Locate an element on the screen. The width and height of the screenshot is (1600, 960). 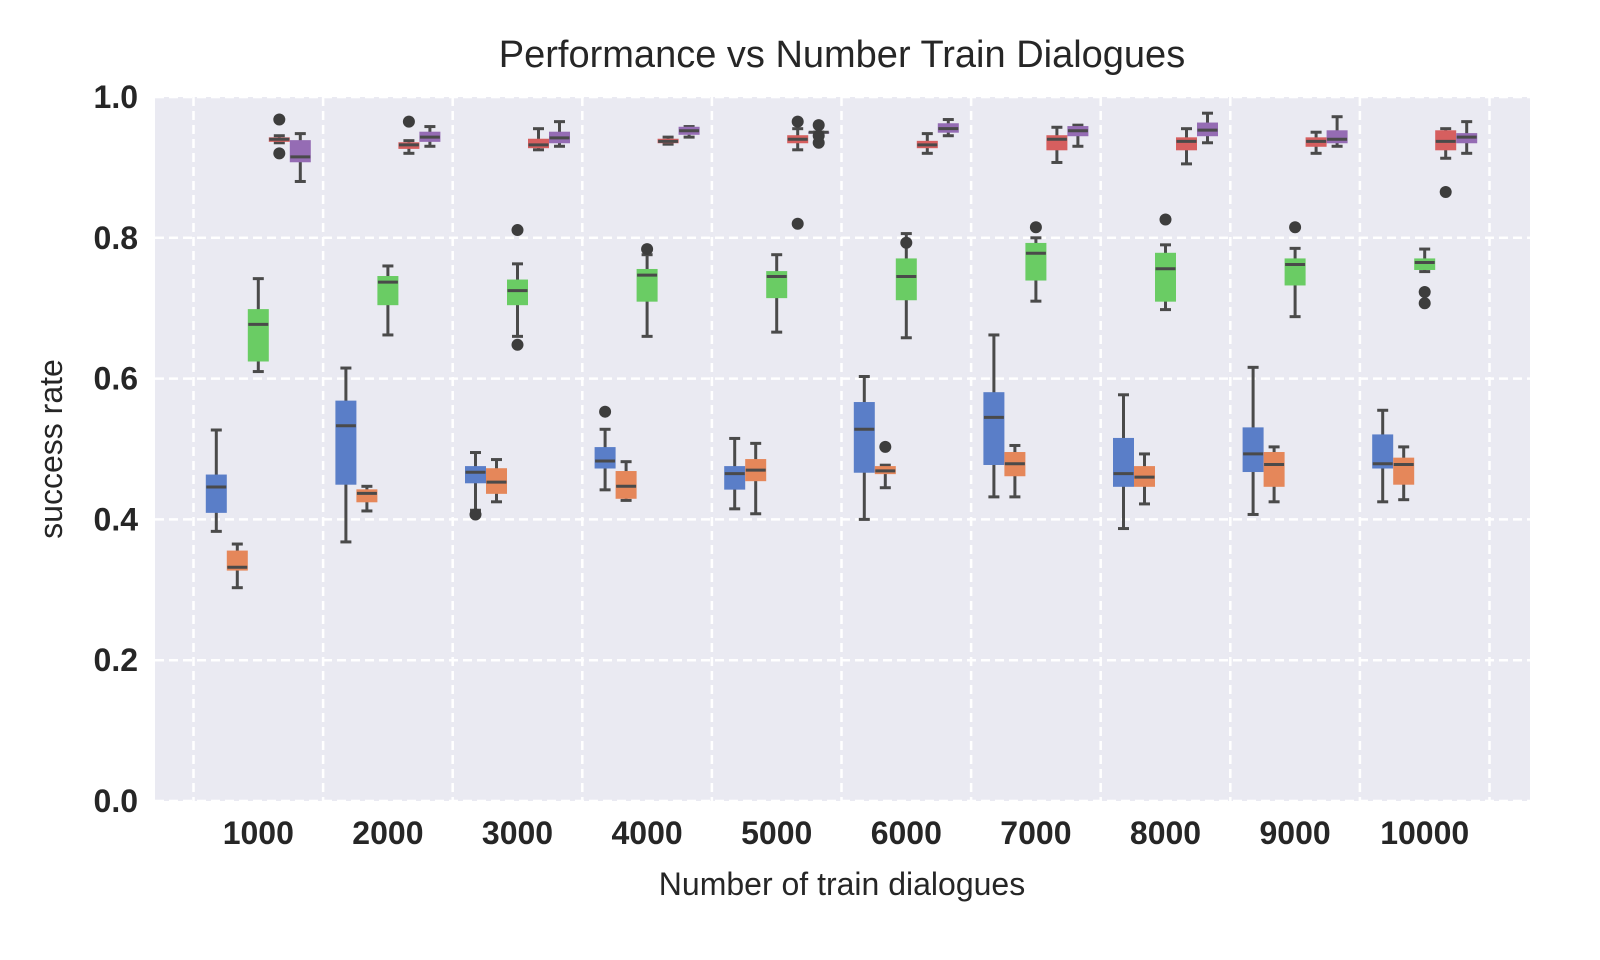
box-6000-s4 is located at coordinates (927, 143).